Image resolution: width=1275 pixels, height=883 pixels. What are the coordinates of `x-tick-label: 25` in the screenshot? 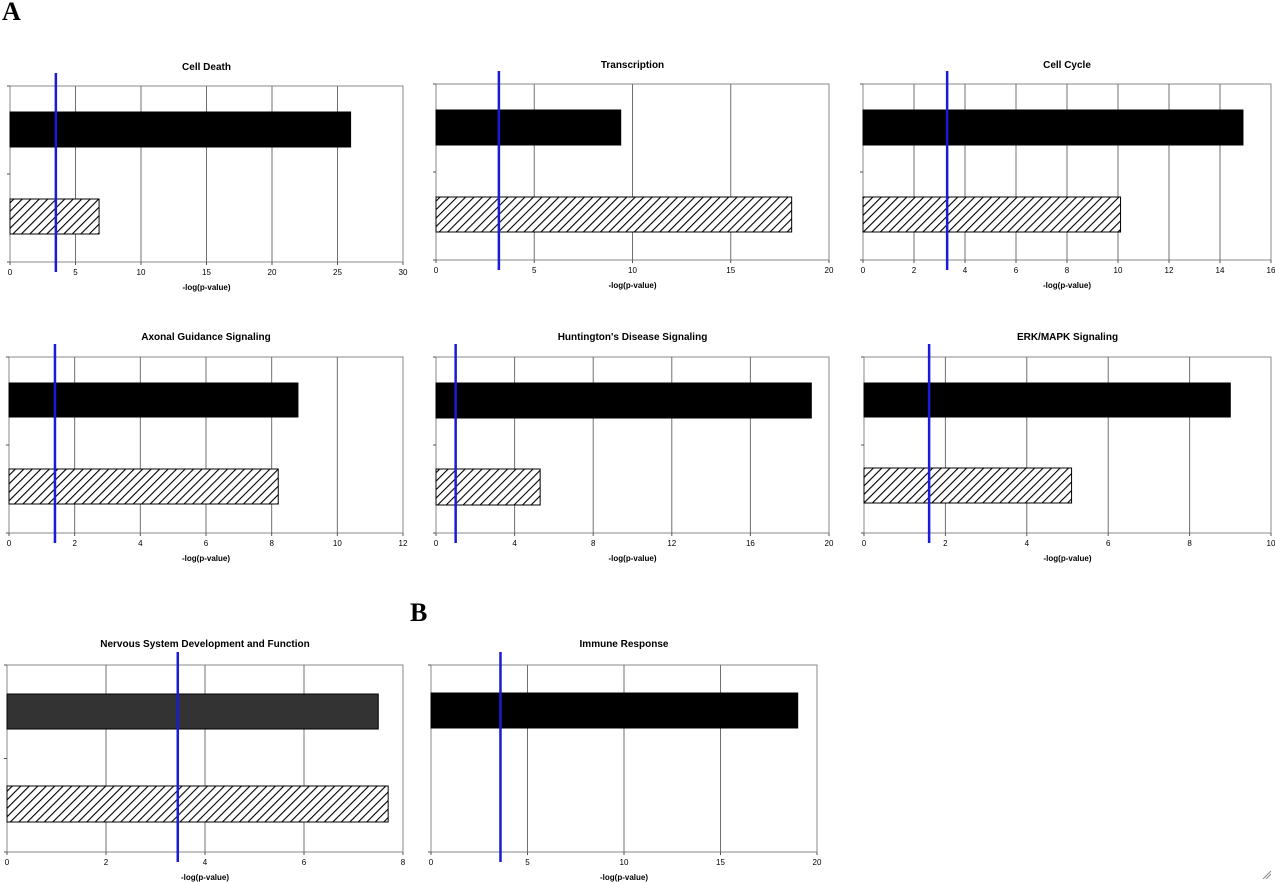 It's located at (337, 272).